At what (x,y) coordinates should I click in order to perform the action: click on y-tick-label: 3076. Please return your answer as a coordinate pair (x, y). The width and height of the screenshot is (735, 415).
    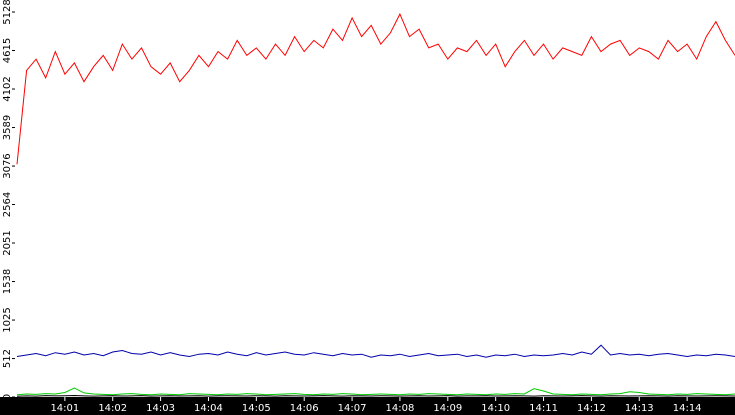
    Looking at the image, I should click on (7, 165).